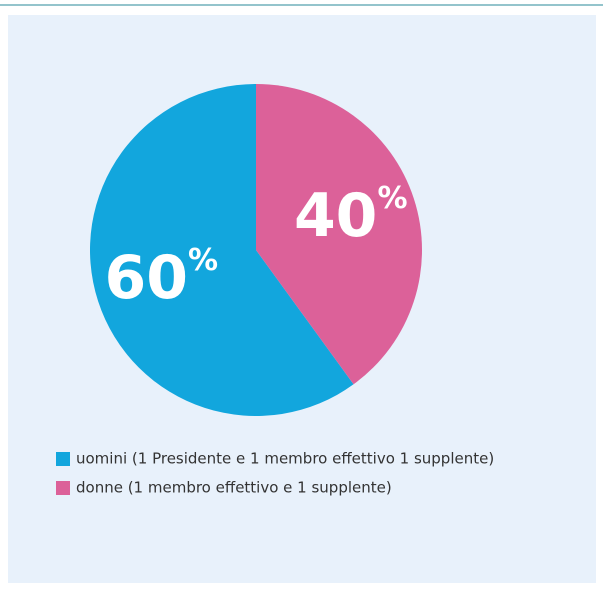 The width and height of the screenshot is (603, 592). I want to click on pie-slice, so click(339, 234).